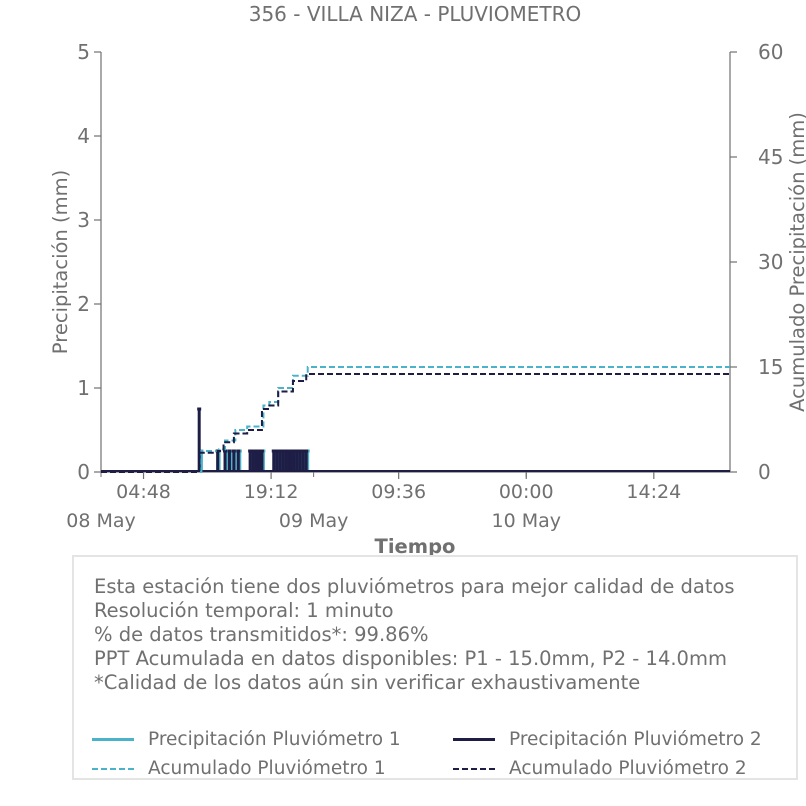  Describe the element at coordinates (244, 610) in the screenshot. I see `info-line: Resolución temporal: 1 minuto` at that location.